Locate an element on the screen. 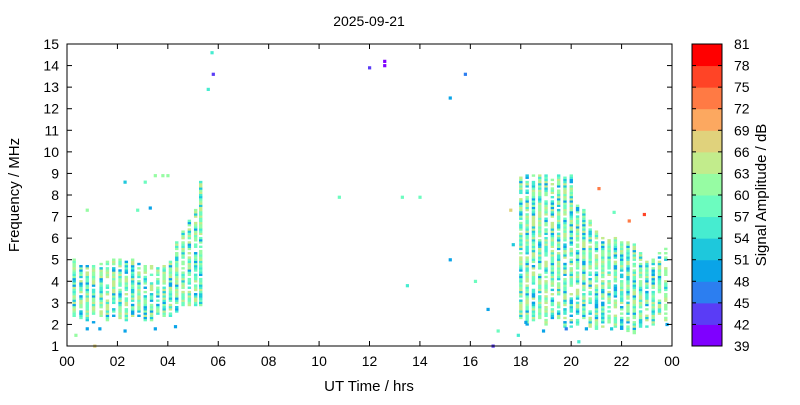  y-tick-label: 5 is located at coordinates (55, 260).